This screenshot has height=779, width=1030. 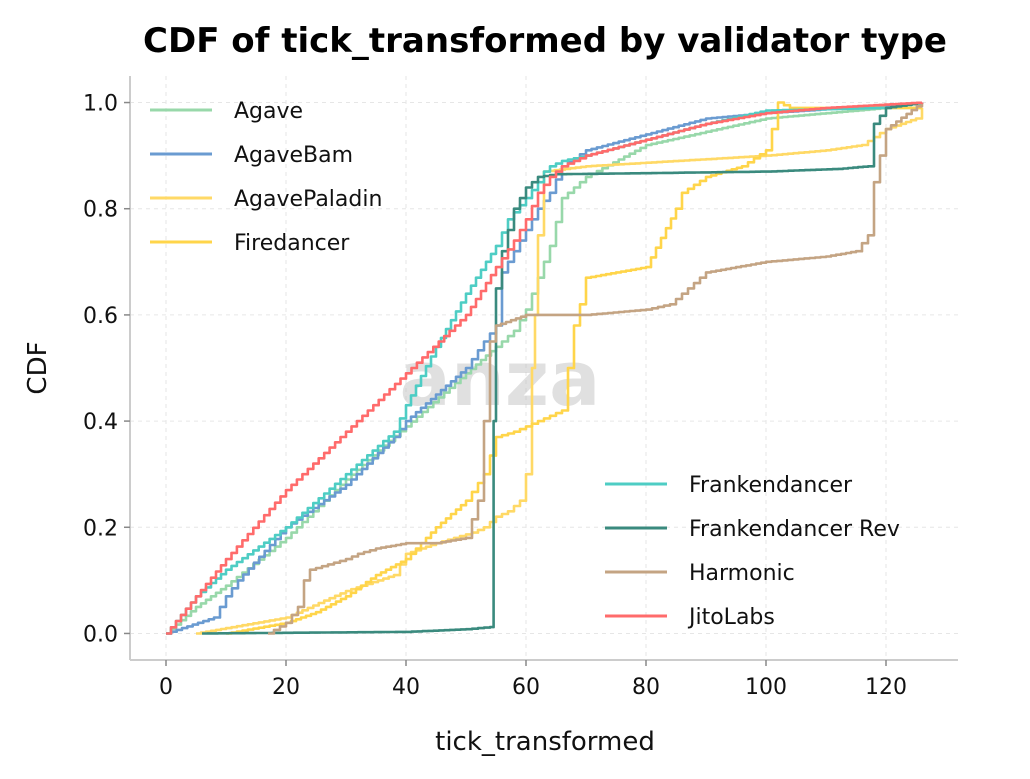 What do you see at coordinates (771, 485) in the screenshot?
I see `legend-label-frankendancer: Frankendancer` at bounding box center [771, 485].